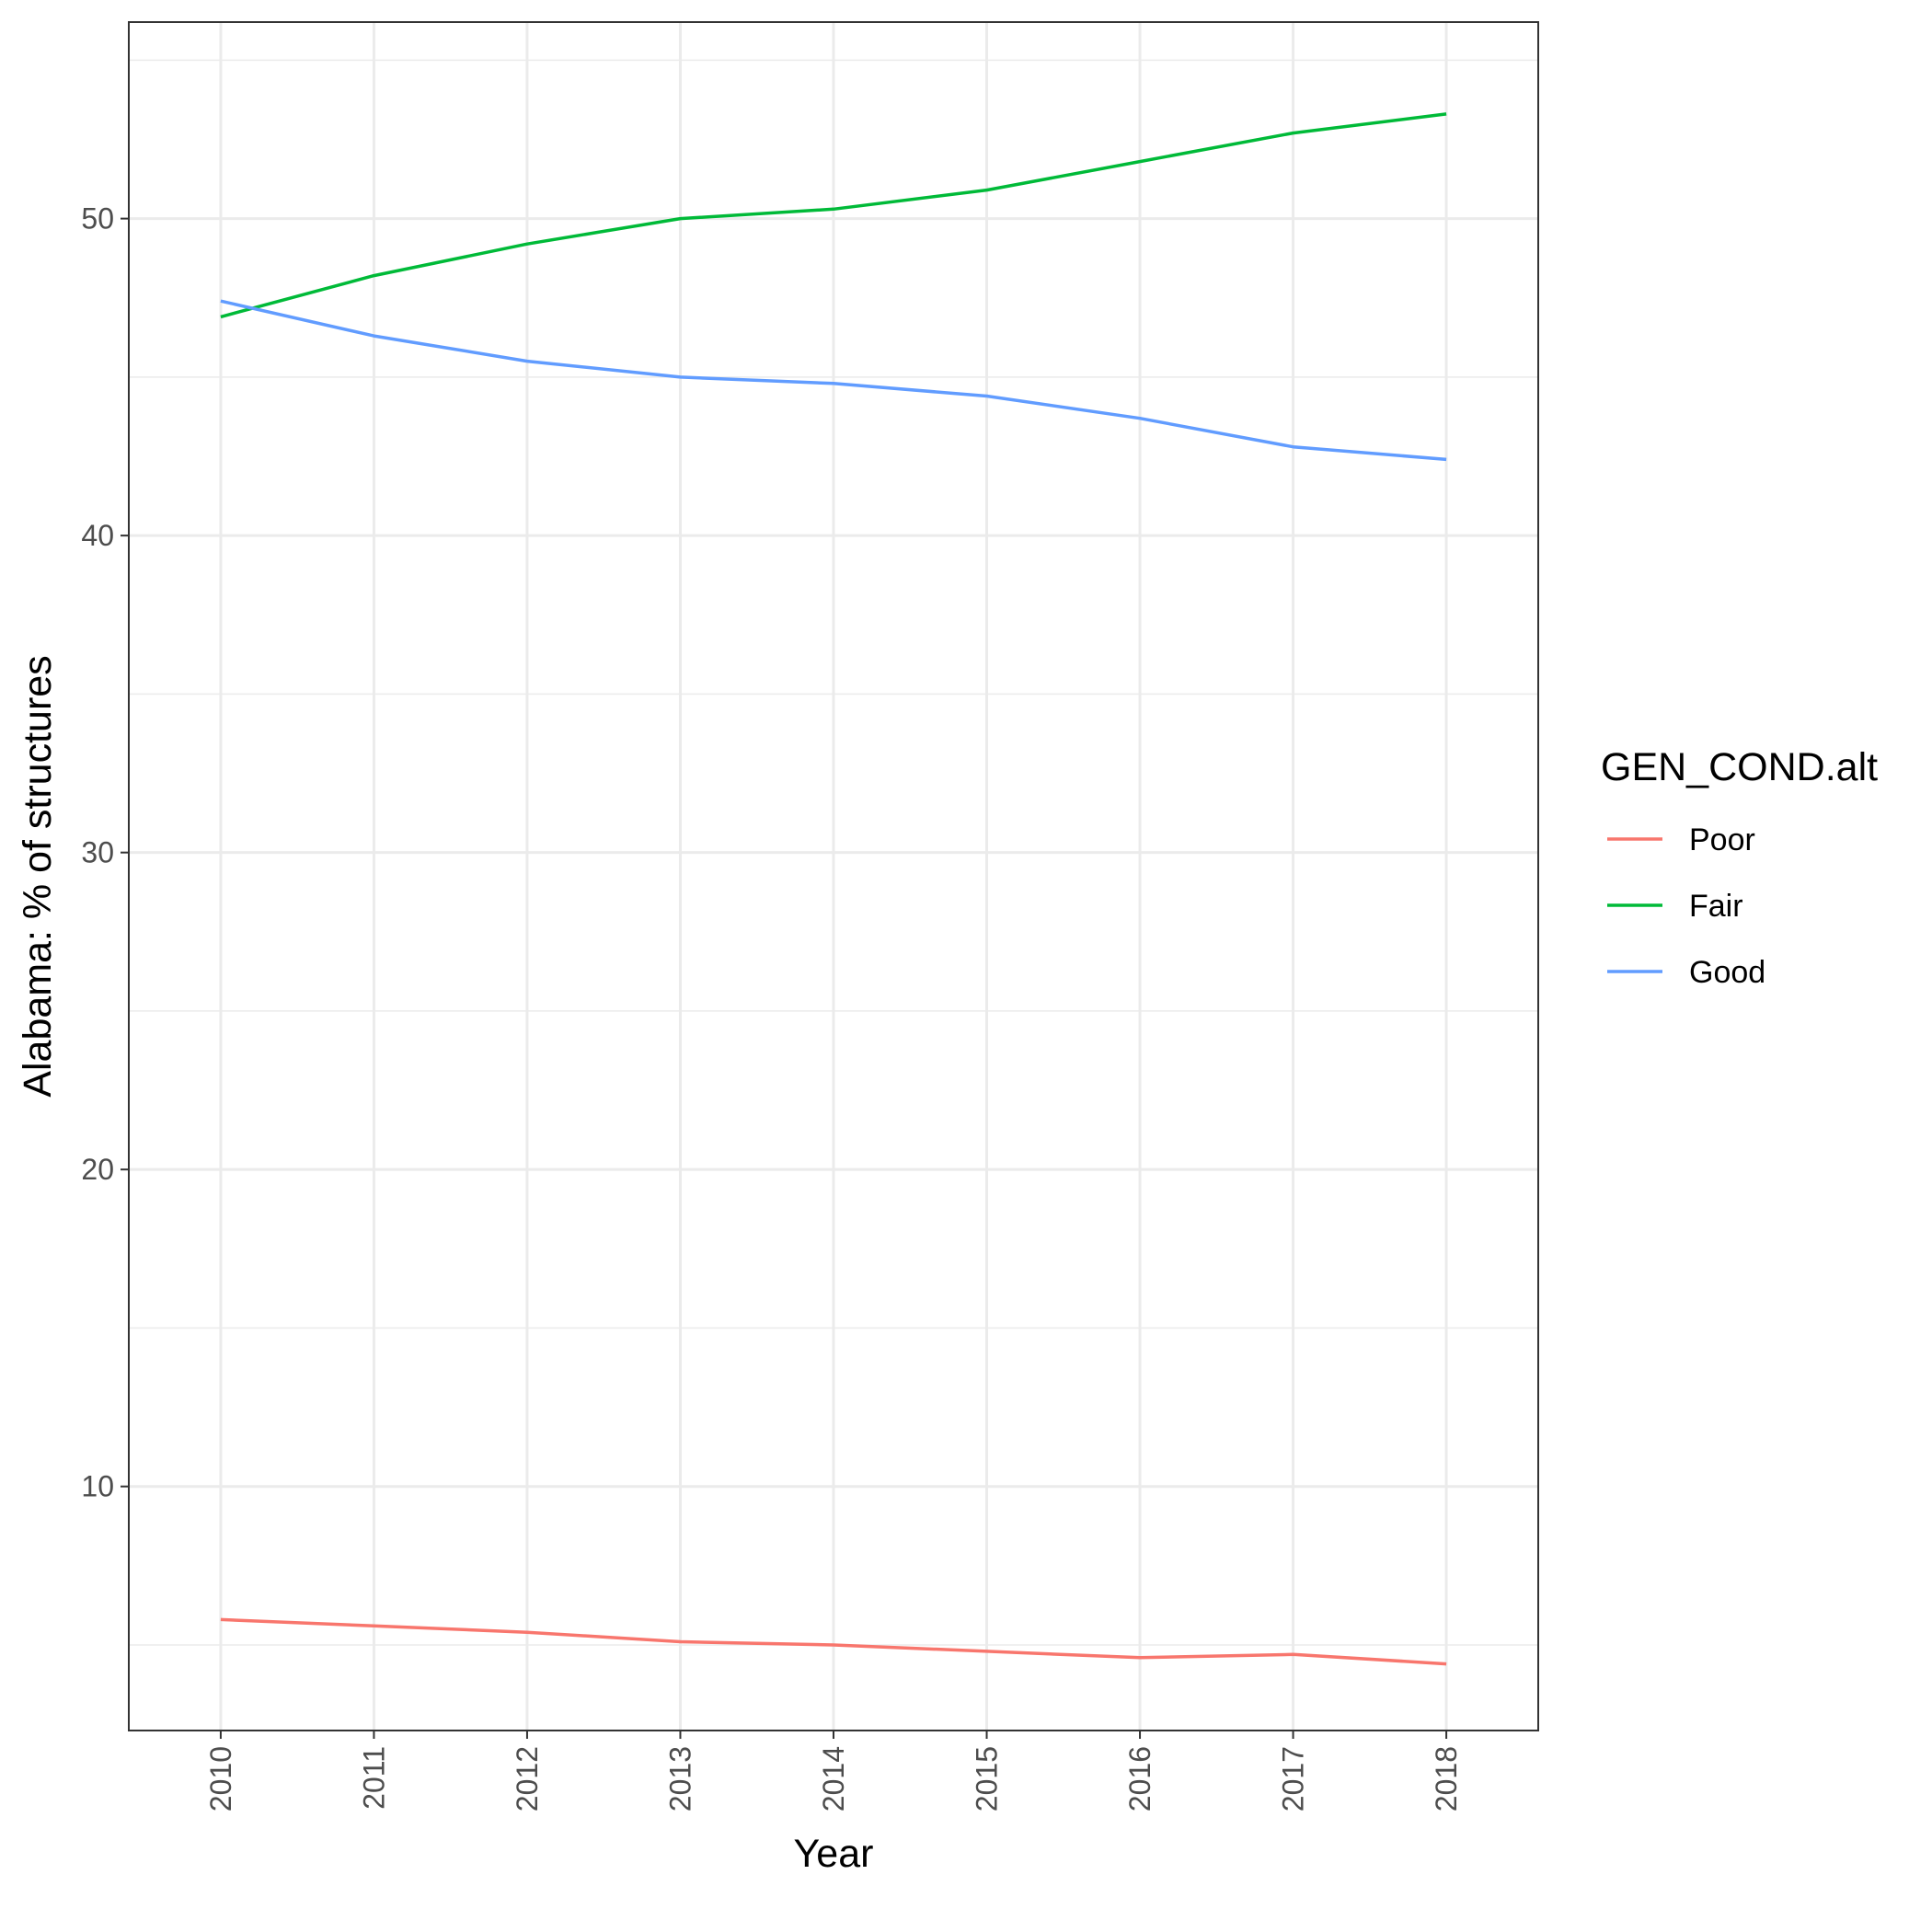 The image size is (1932, 1932). What do you see at coordinates (833, 215) in the screenshot?
I see `series-line-fair` at bounding box center [833, 215].